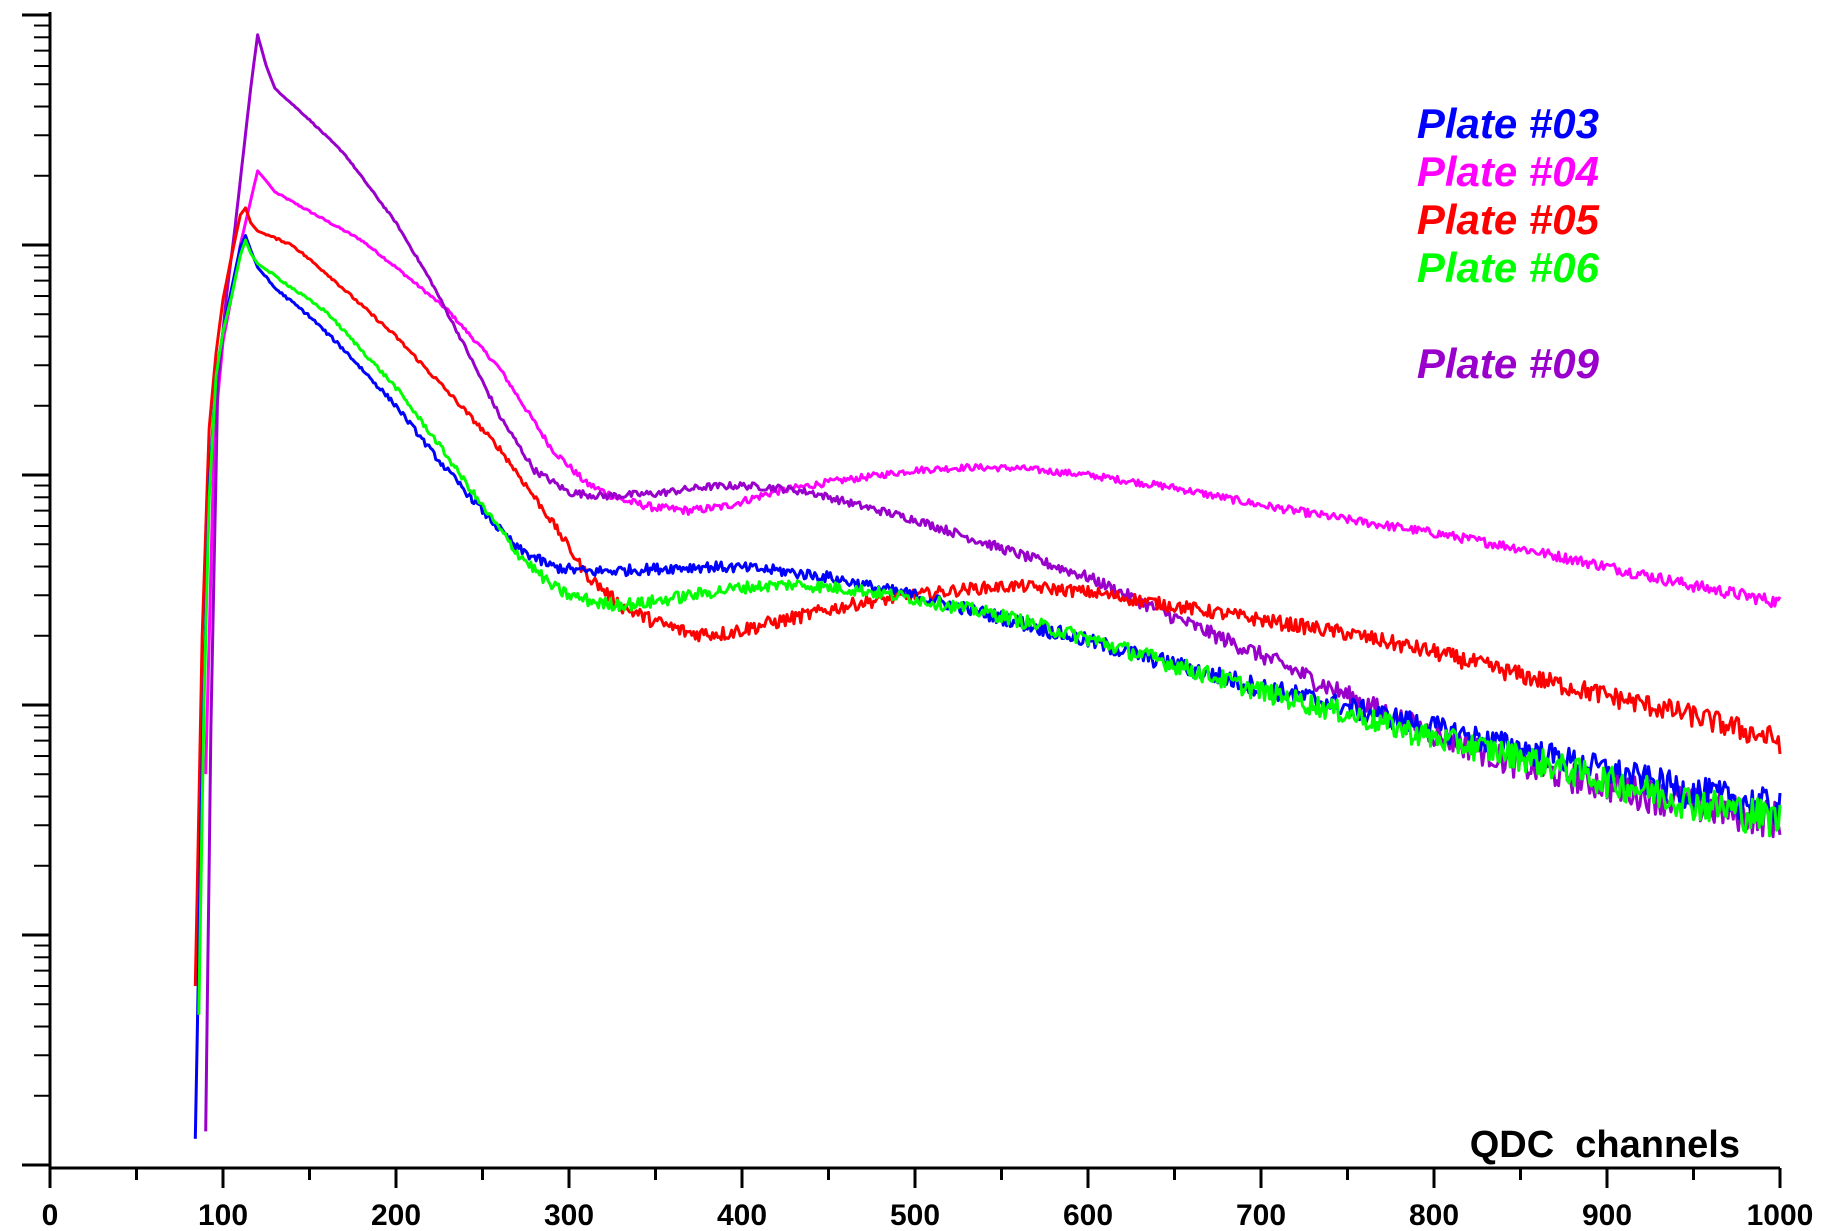 This screenshot has width=1825, height=1231. What do you see at coordinates (1261, 1215) in the screenshot?
I see `x-tick-label: 700` at bounding box center [1261, 1215].